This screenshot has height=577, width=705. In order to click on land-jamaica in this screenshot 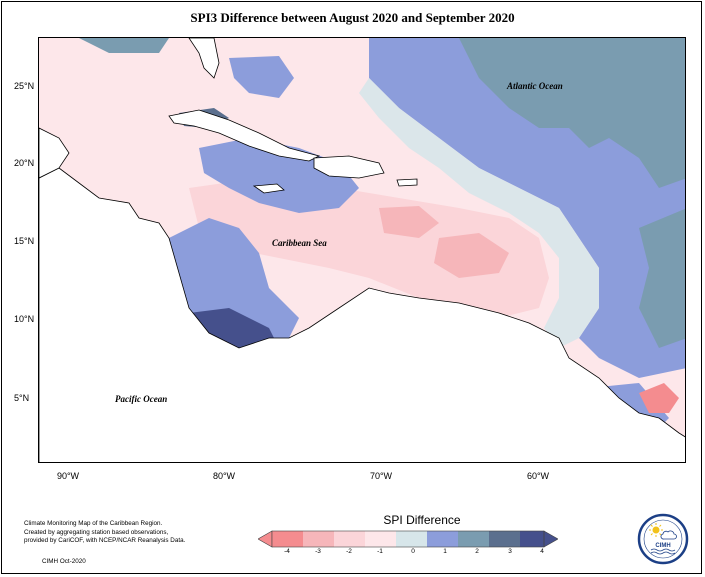, I will do `click(268, 188)`.